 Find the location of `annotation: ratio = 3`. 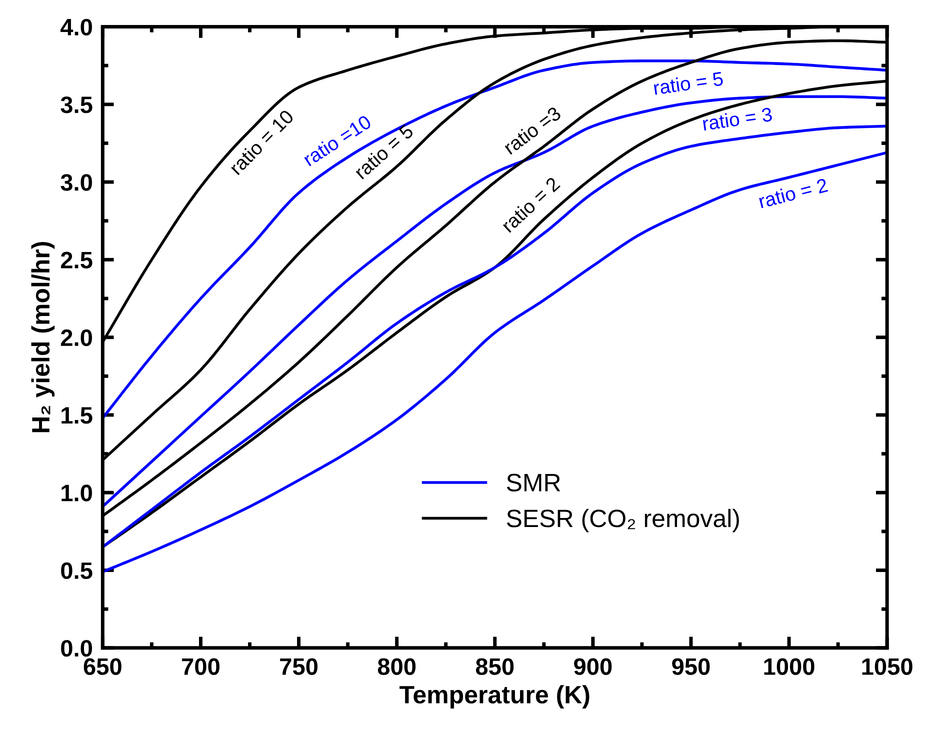

annotation: ratio = 3 is located at coordinates (737, 118).